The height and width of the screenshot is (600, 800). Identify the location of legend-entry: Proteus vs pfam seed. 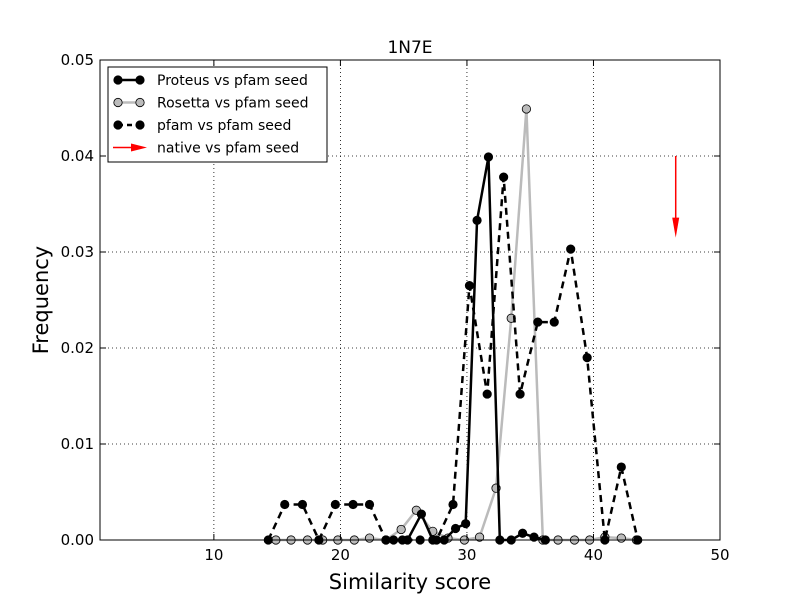
(210, 81).